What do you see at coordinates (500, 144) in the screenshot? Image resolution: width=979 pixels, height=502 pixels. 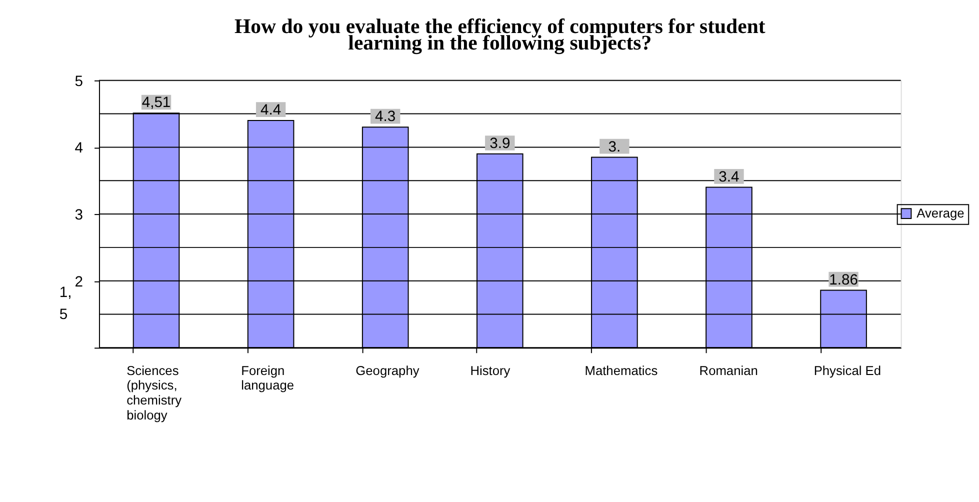 I see `text: 3.9` at bounding box center [500, 144].